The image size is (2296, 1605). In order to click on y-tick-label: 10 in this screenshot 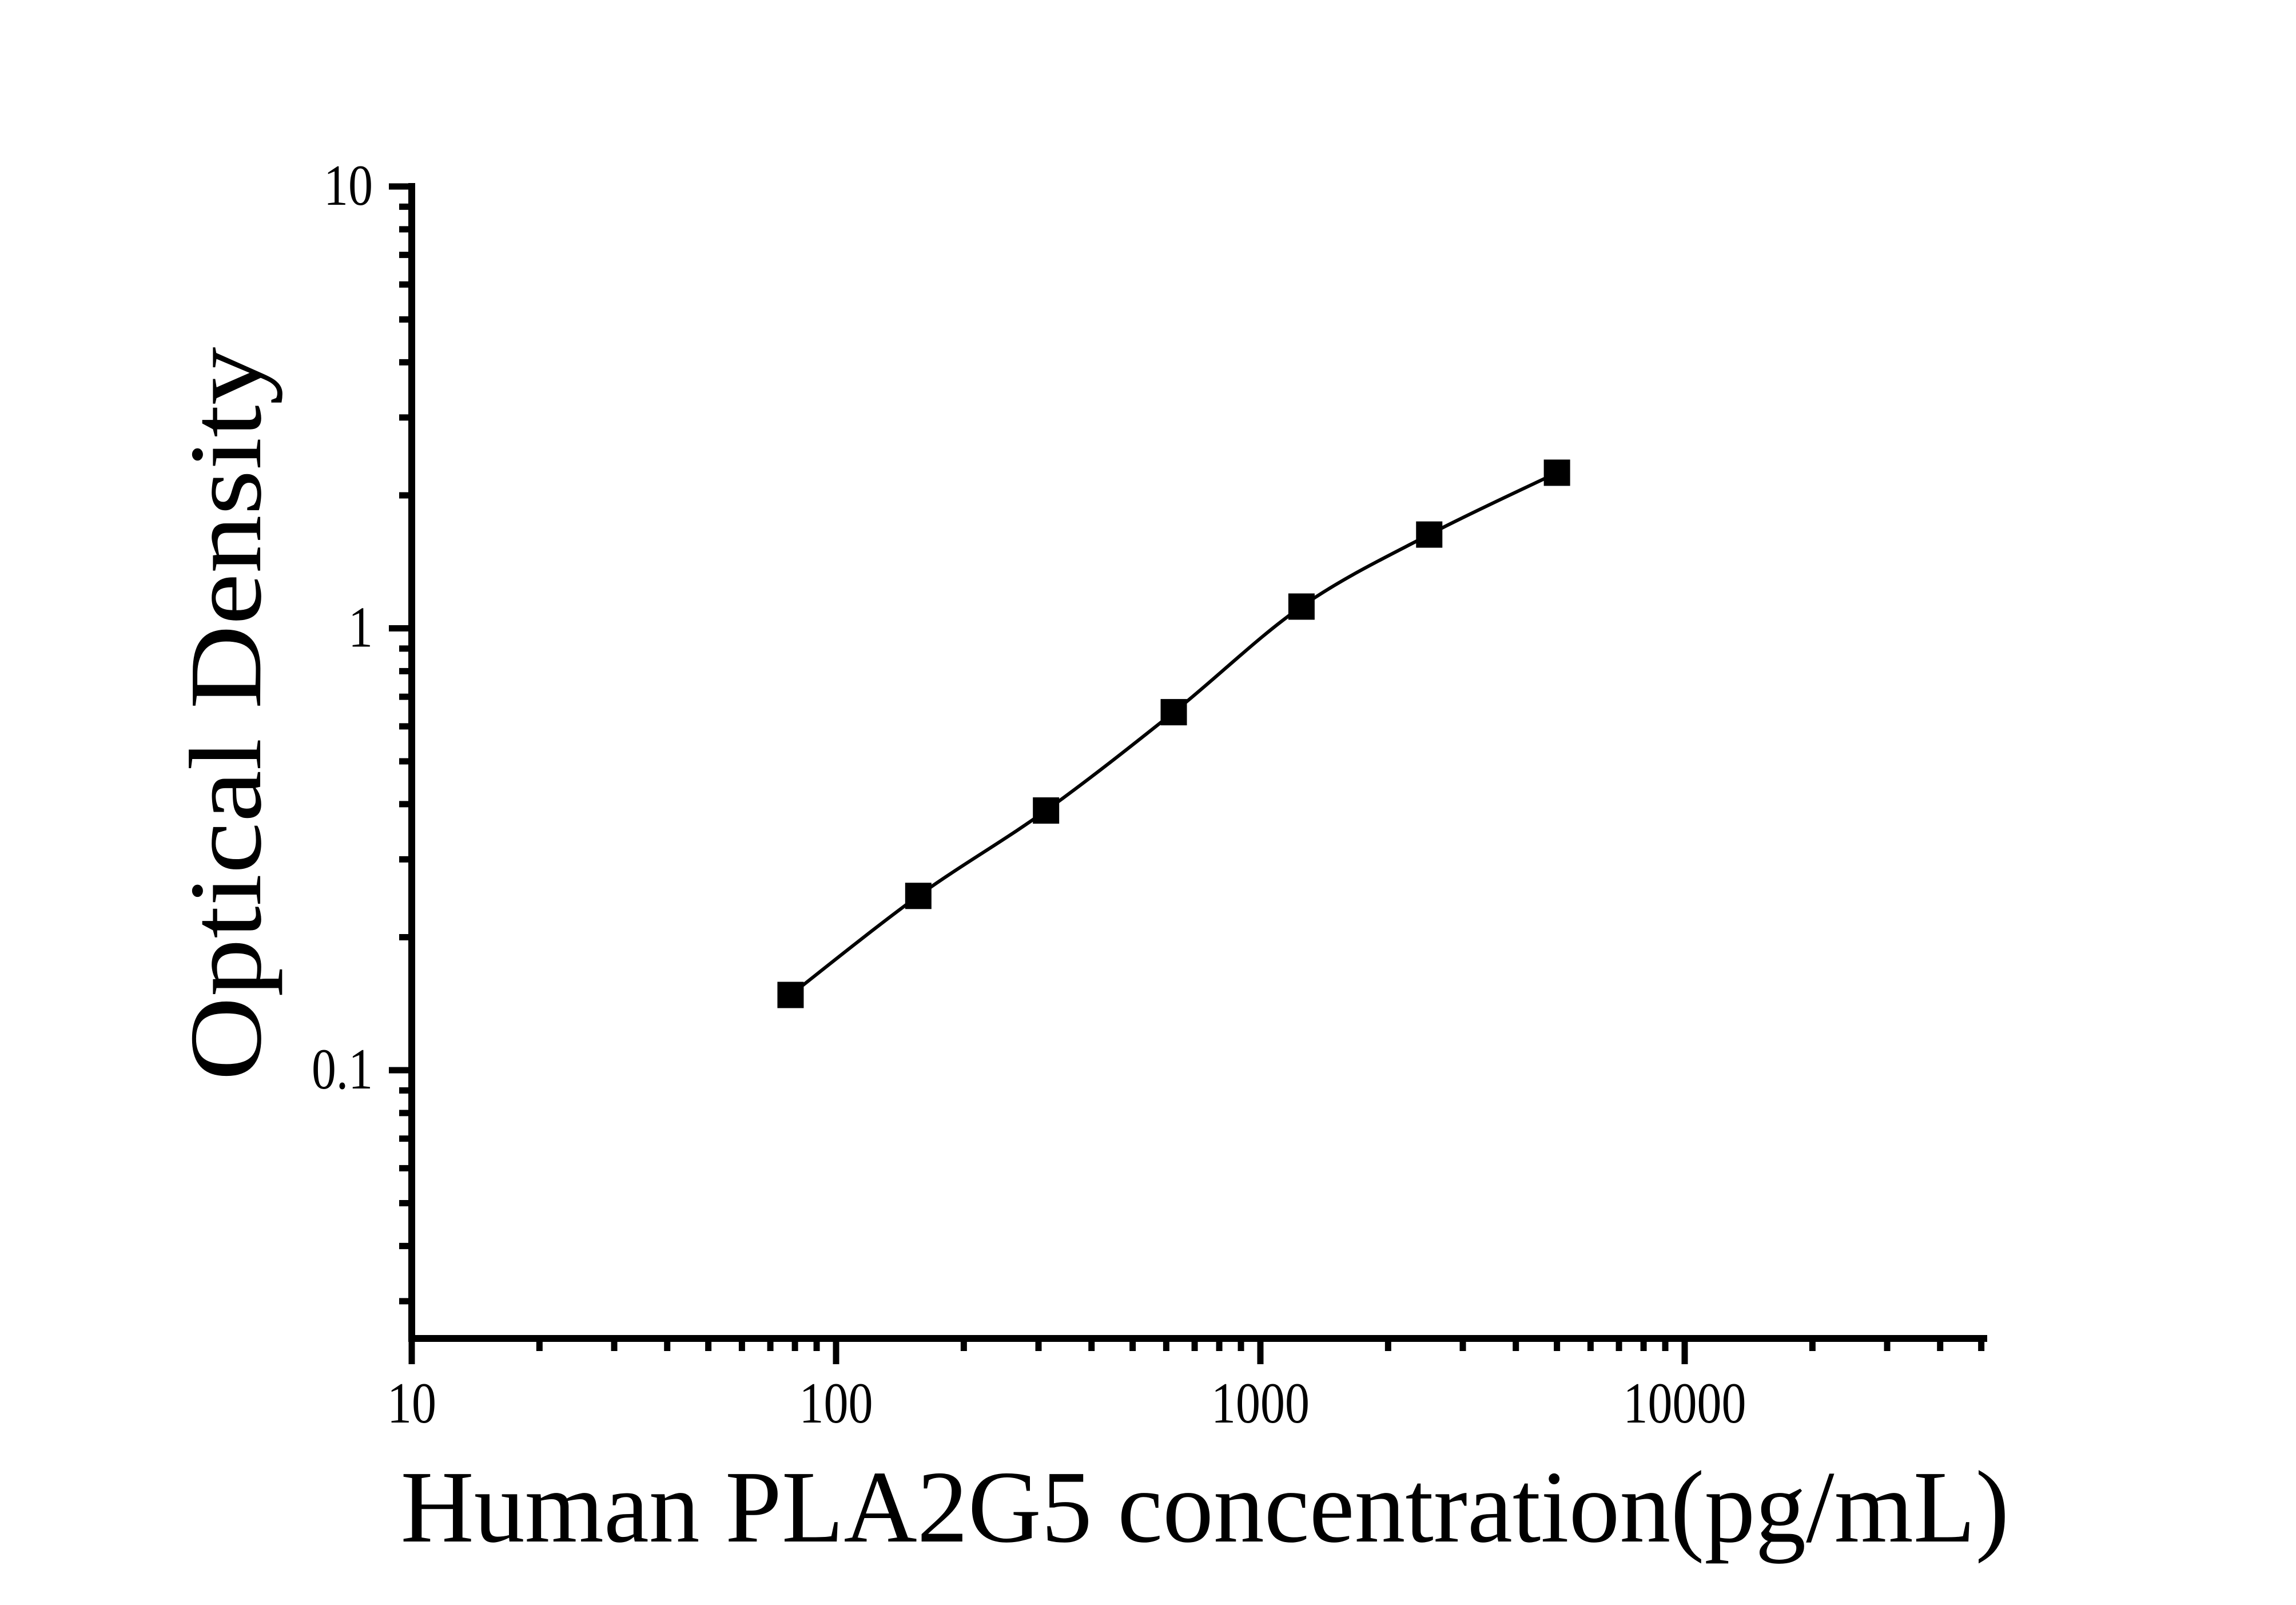, I will do `click(349, 185)`.